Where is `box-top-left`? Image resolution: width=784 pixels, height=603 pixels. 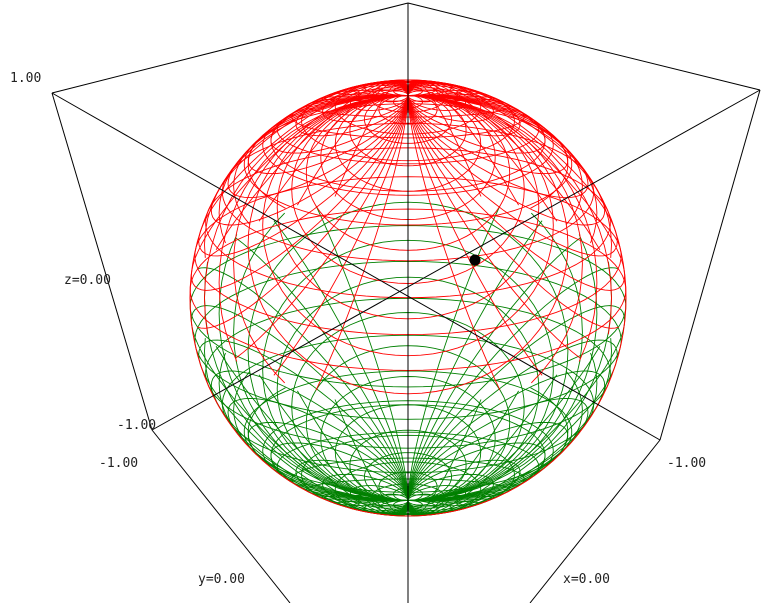
box-top-left is located at coordinates (230, 48).